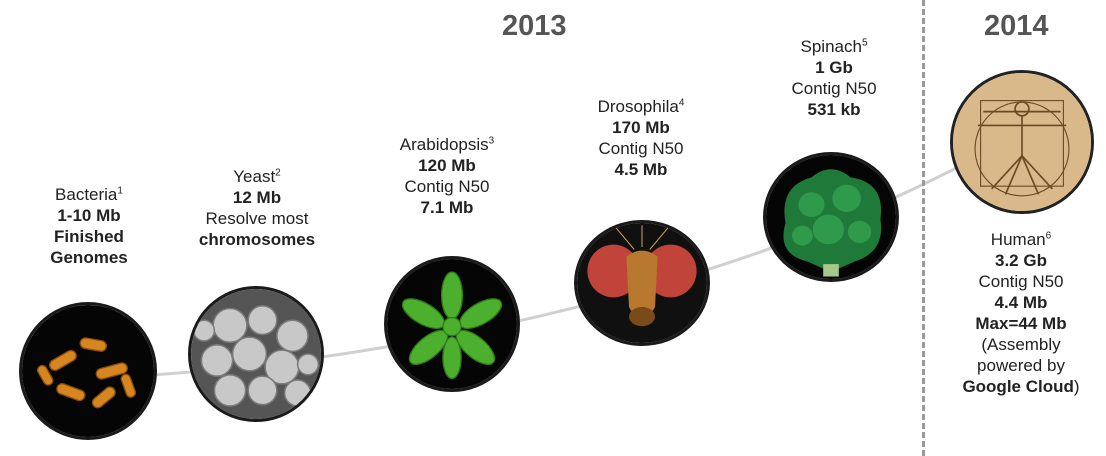  I want to click on spinach-image, so click(831, 217).